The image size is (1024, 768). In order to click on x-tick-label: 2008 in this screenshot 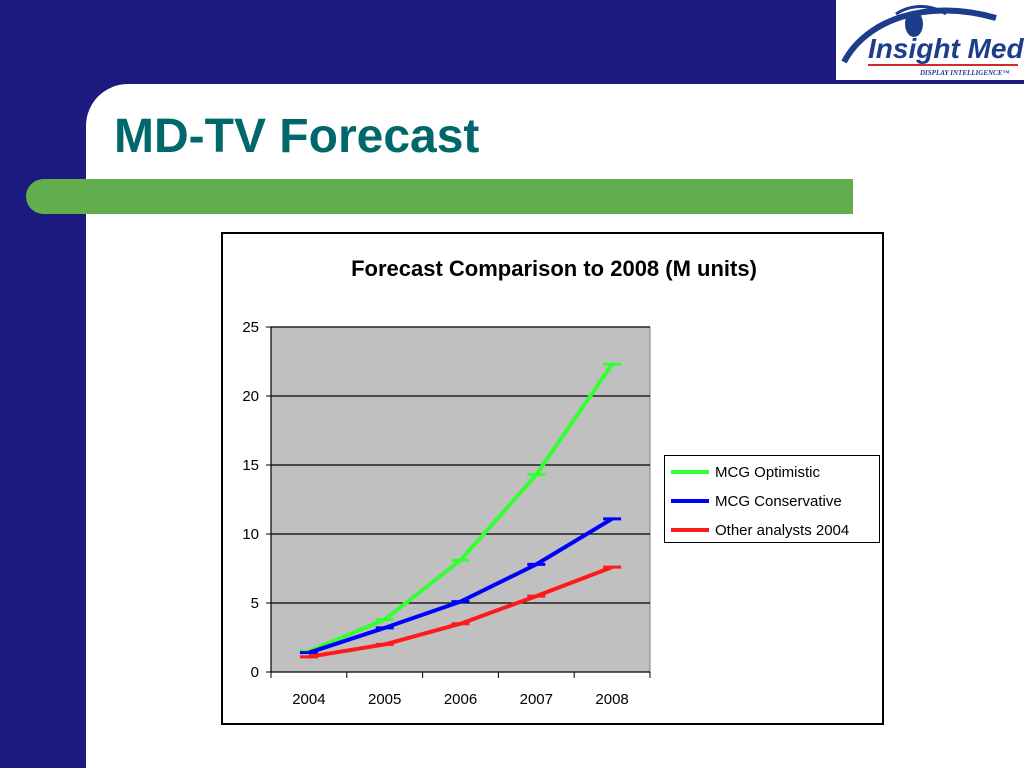, I will do `click(611, 699)`.